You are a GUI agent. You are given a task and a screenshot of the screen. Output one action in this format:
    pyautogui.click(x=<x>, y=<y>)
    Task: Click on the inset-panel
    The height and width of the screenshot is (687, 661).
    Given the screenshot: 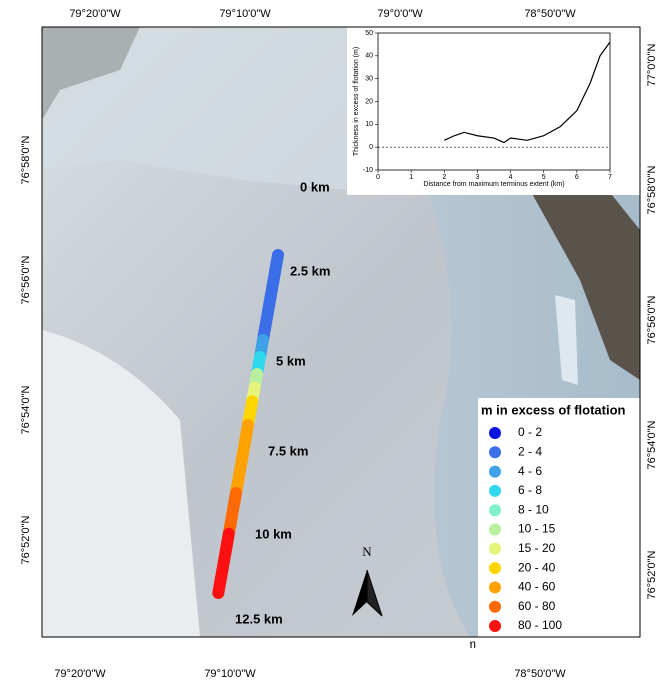 What is the action you would take?
    pyautogui.click(x=493, y=111)
    